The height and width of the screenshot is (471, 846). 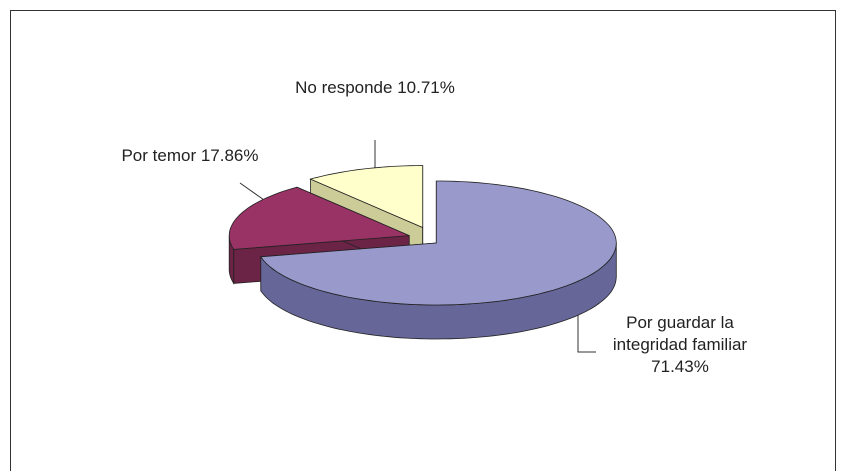 I want to click on data-label: No responde 10.71%, so click(x=375, y=88).